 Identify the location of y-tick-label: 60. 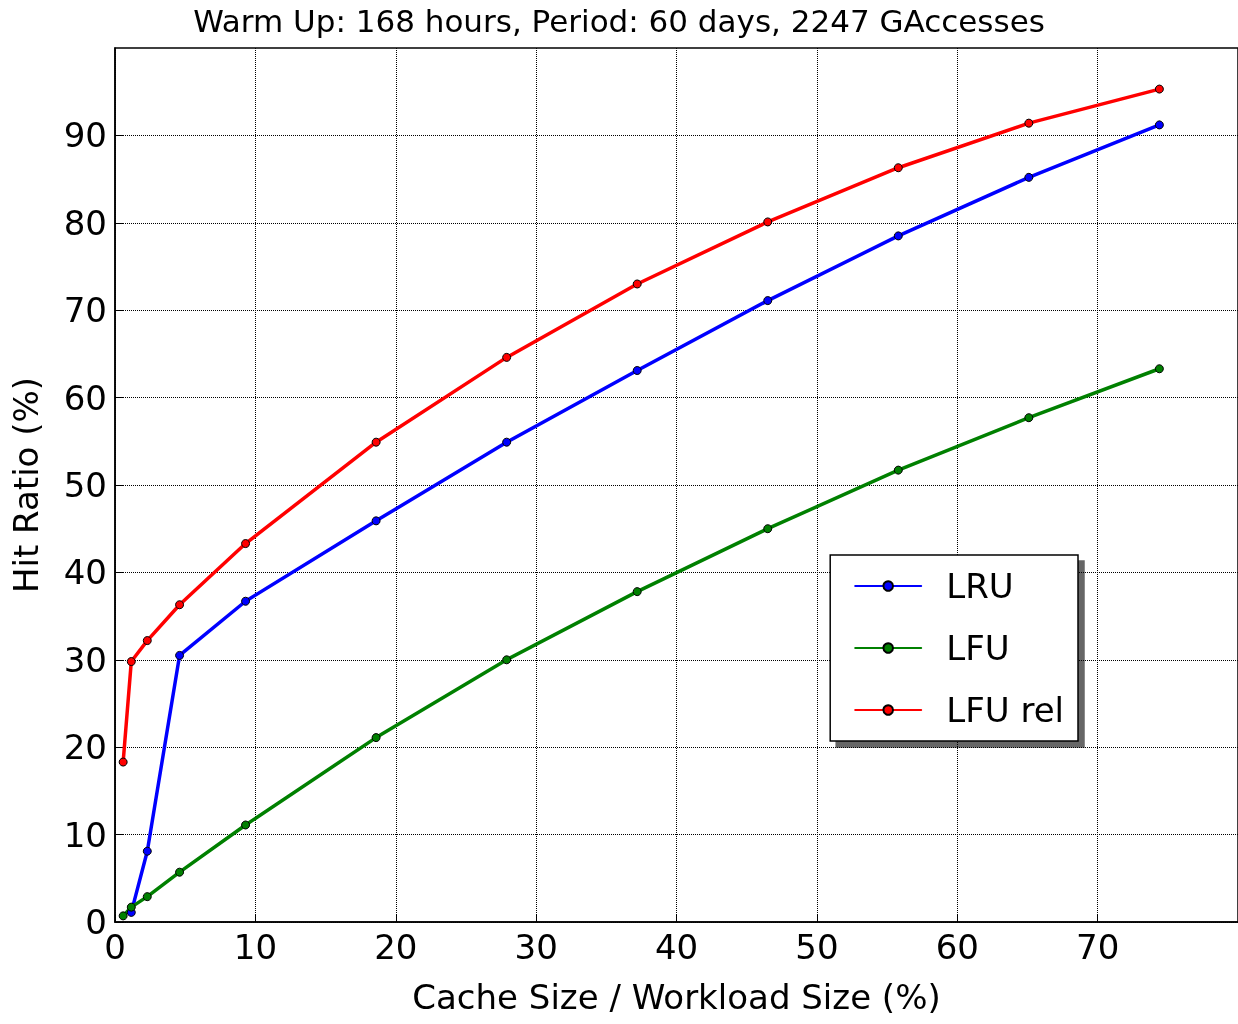
(85, 397).